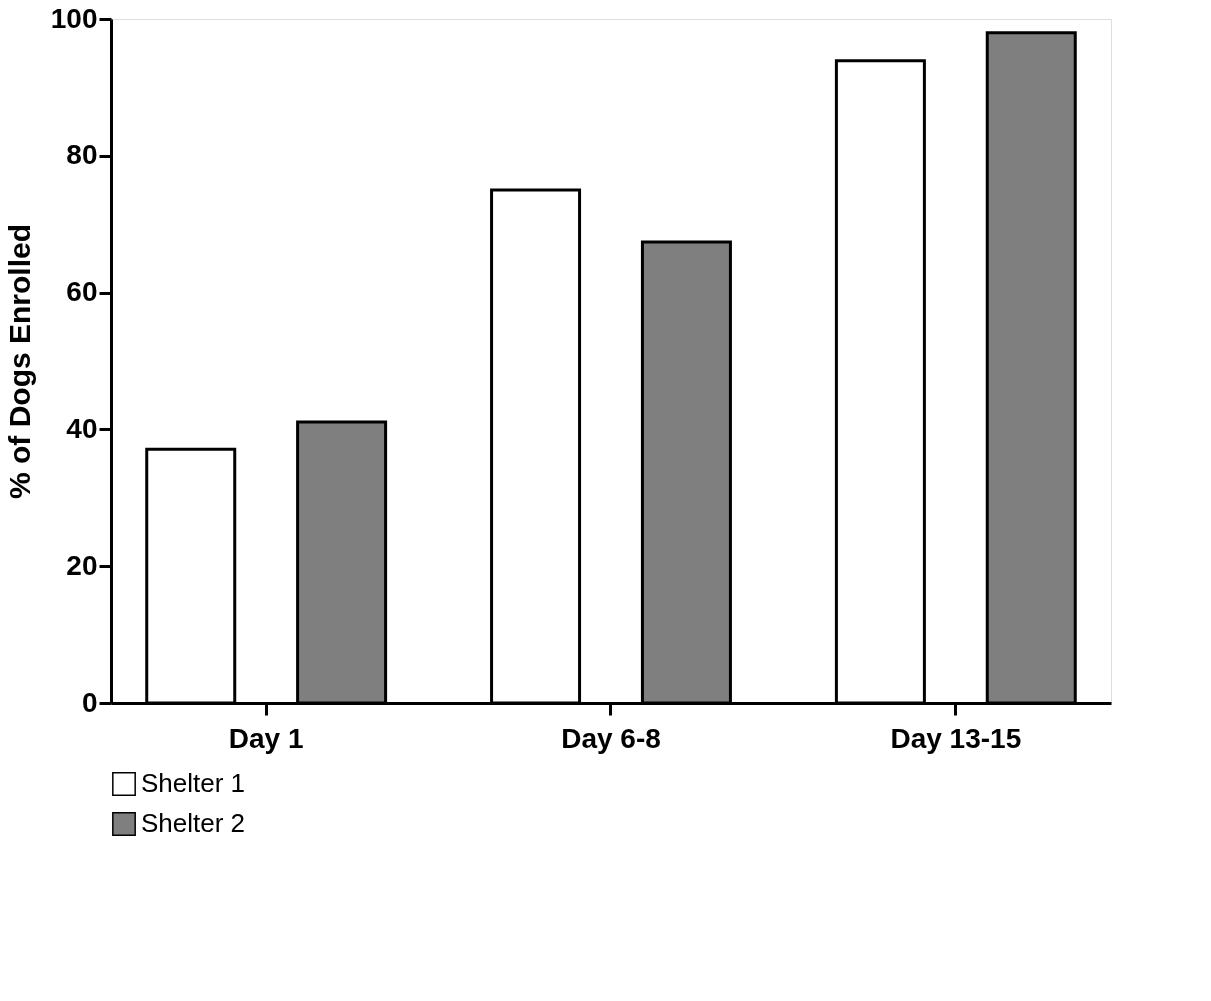 The width and height of the screenshot is (1211, 1001). What do you see at coordinates (956, 738) in the screenshot?
I see `x-tick-label: Day 13-15` at bounding box center [956, 738].